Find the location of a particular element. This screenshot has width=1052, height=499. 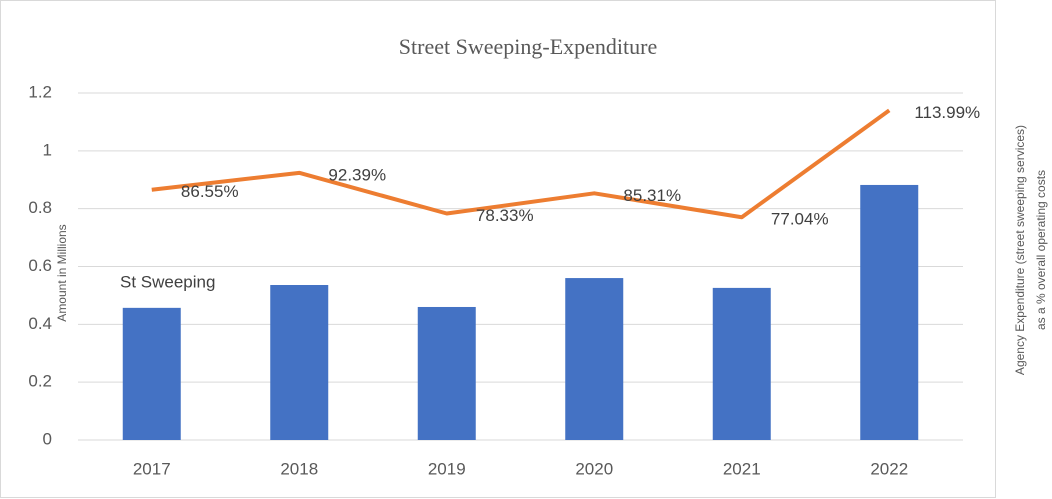

data-label: 113.99% is located at coordinates (947, 112).